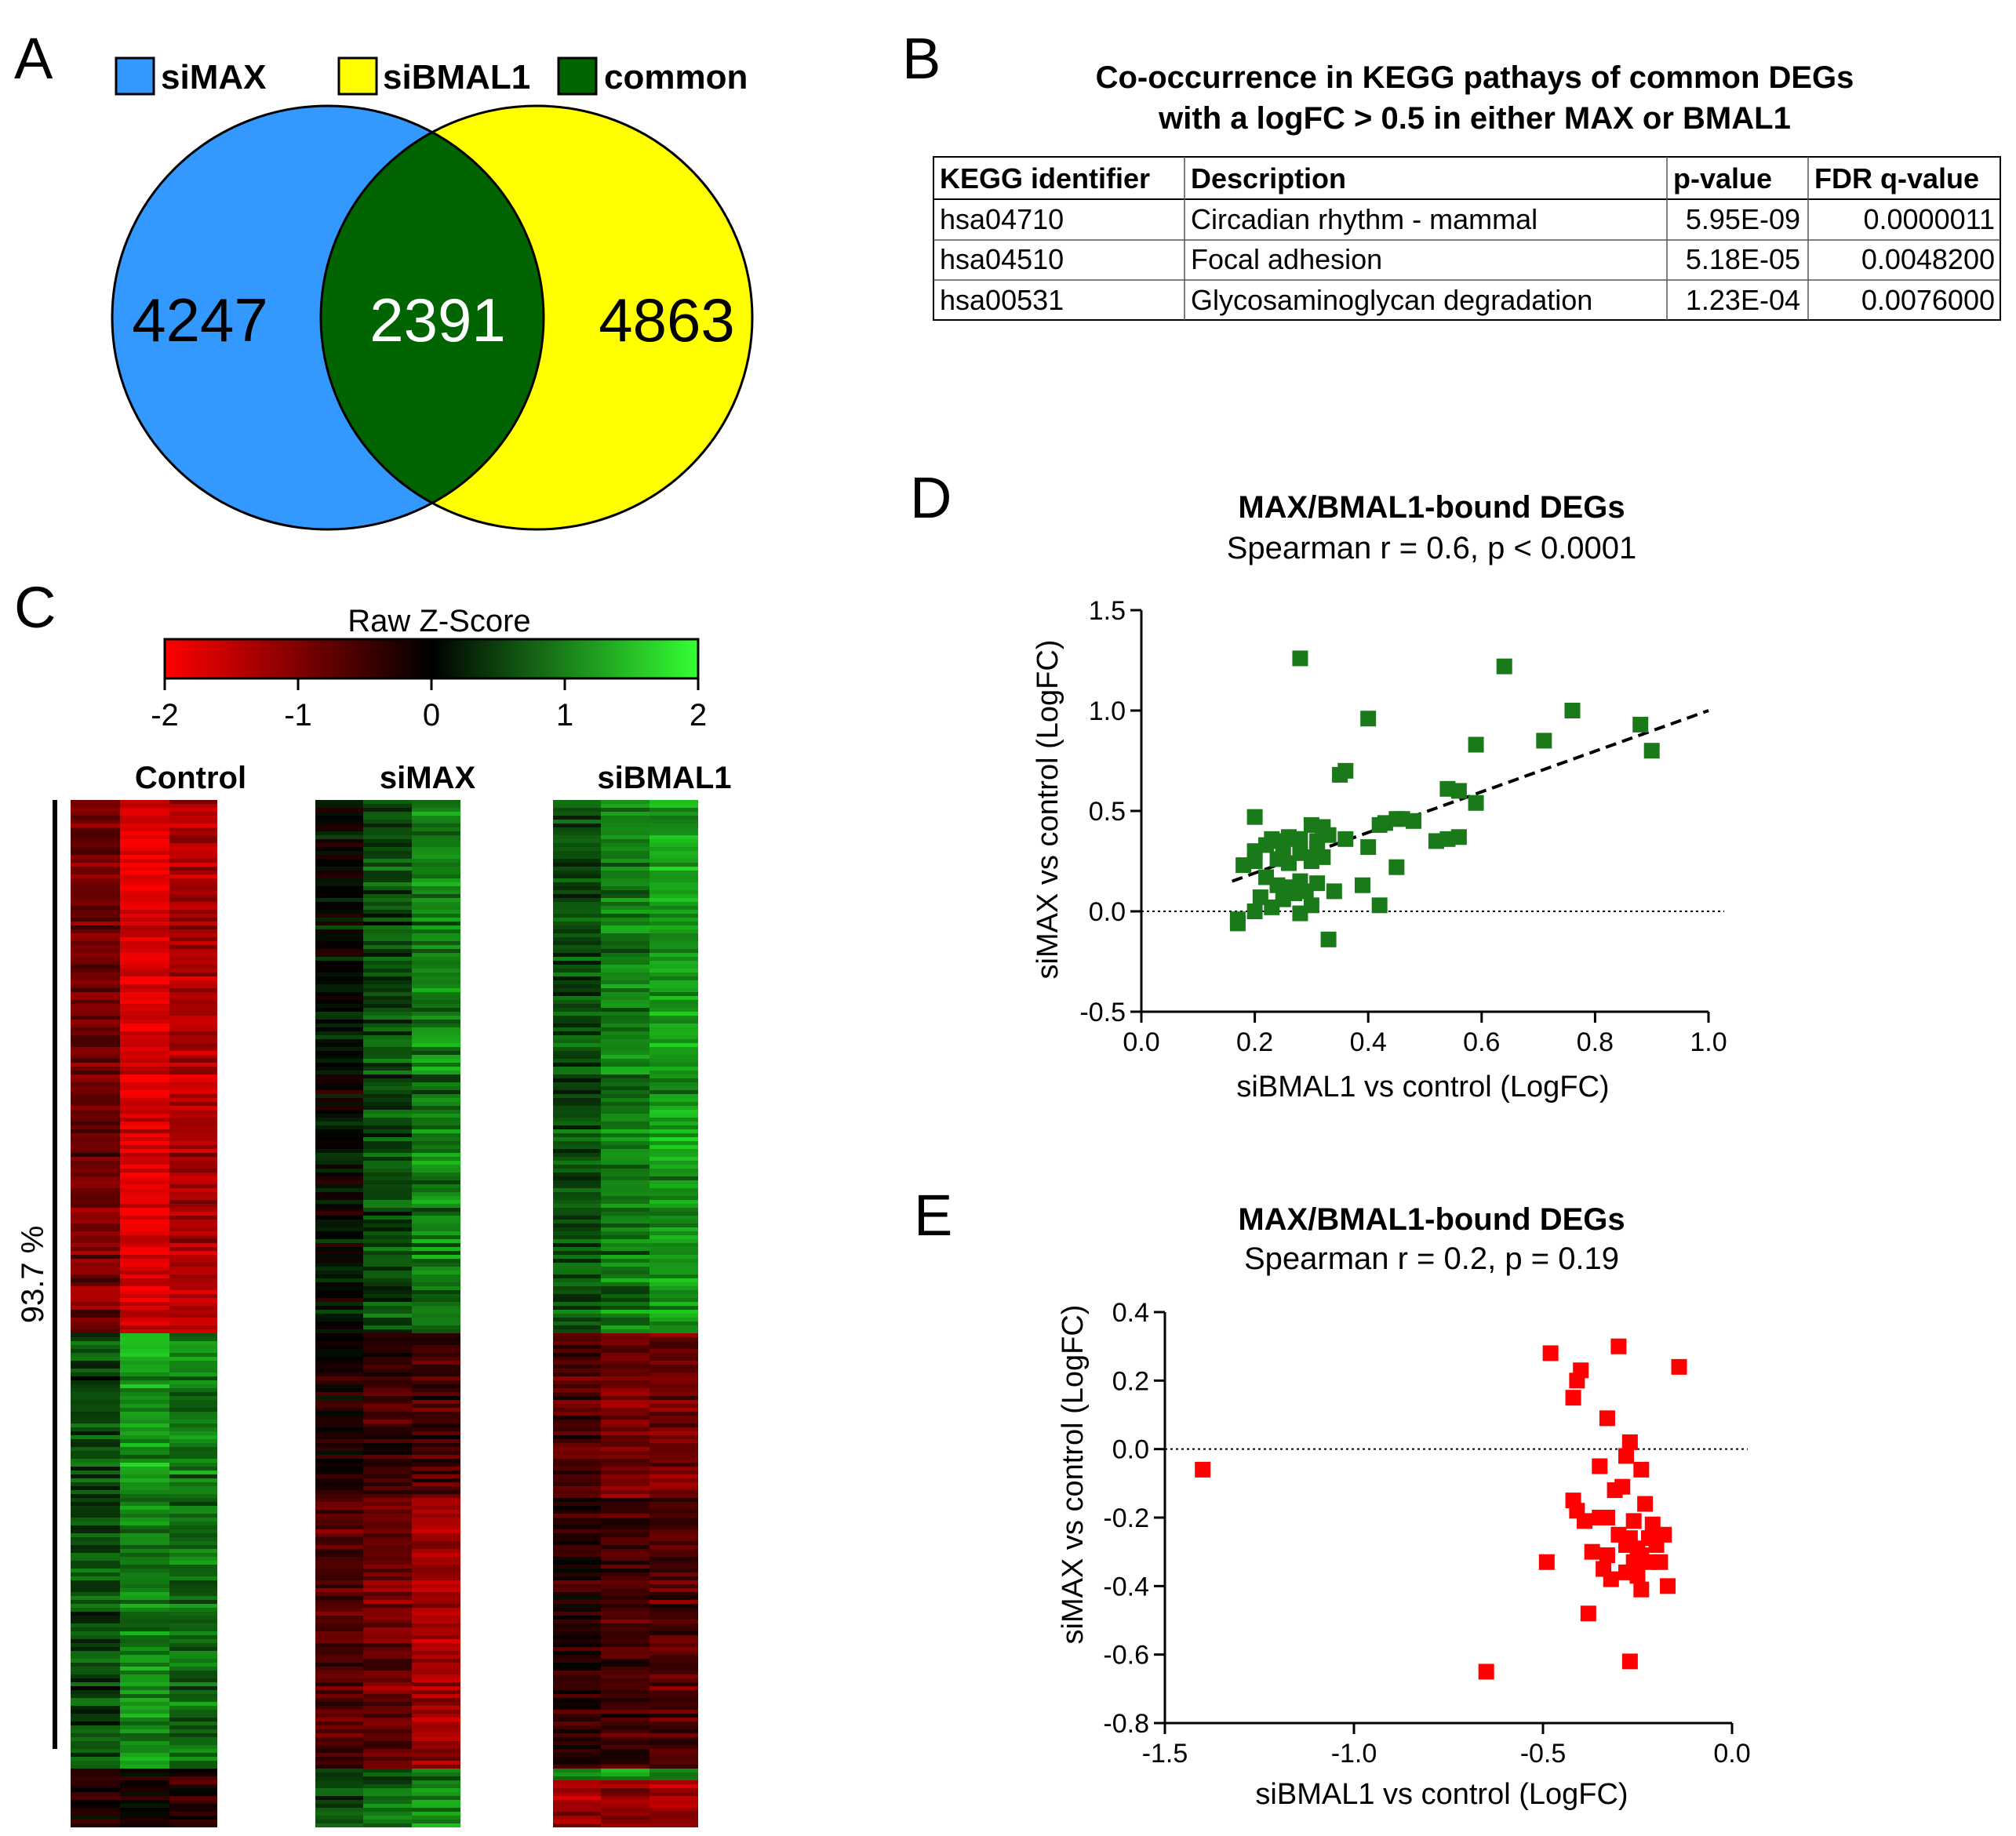  Describe the element at coordinates (1130, 1381) in the screenshot. I see `y-tick-label: 0.2` at that location.